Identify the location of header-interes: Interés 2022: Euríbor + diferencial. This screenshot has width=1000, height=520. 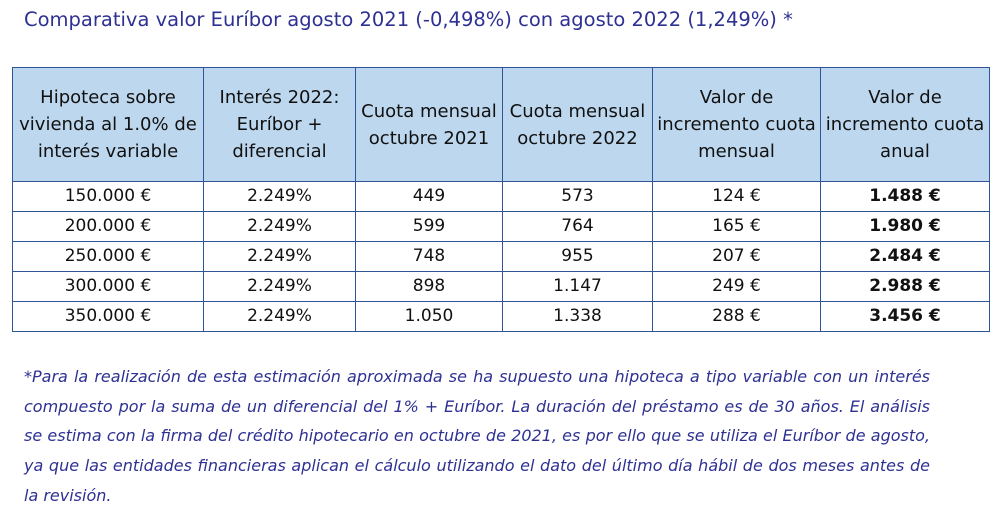
(279, 124).